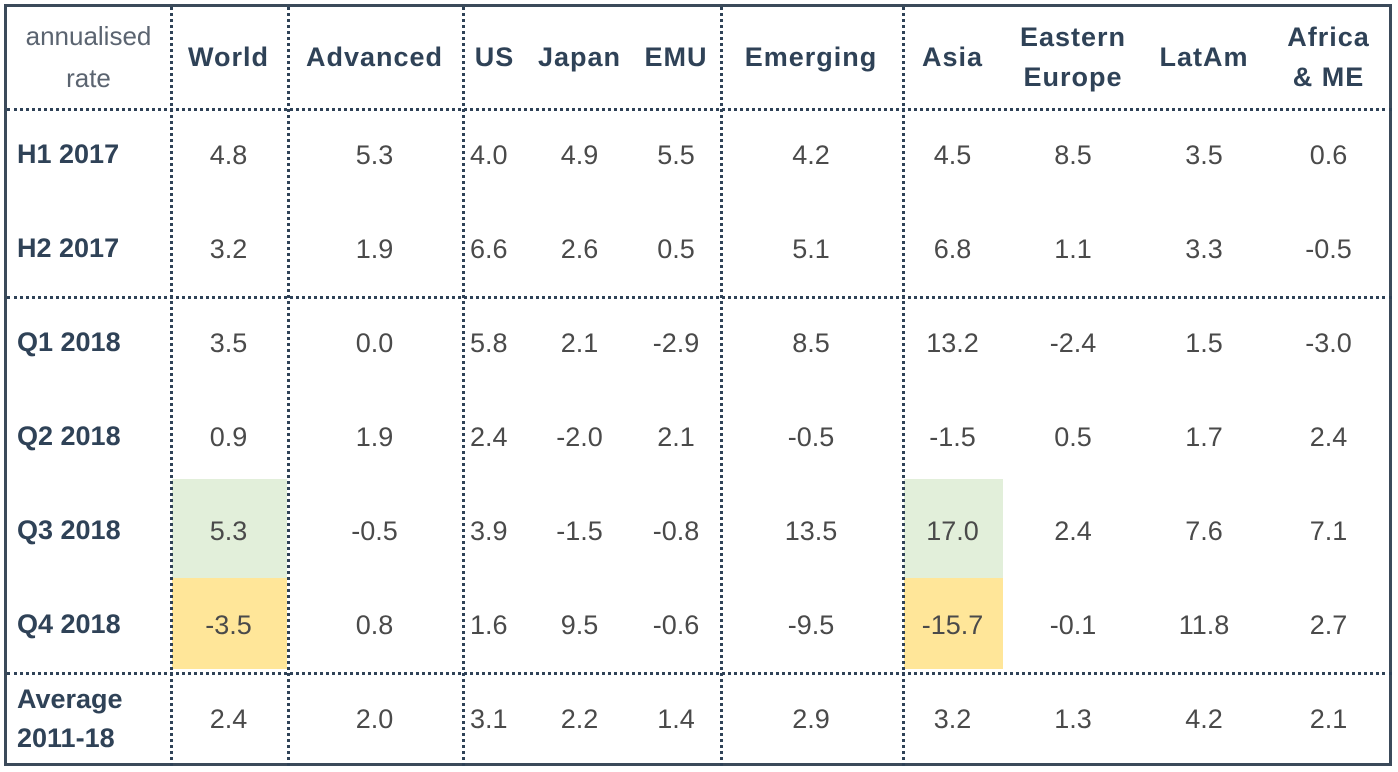  What do you see at coordinates (228, 154) in the screenshot?
I see `table-cell: 4.8` at bounding box center [228, 154].